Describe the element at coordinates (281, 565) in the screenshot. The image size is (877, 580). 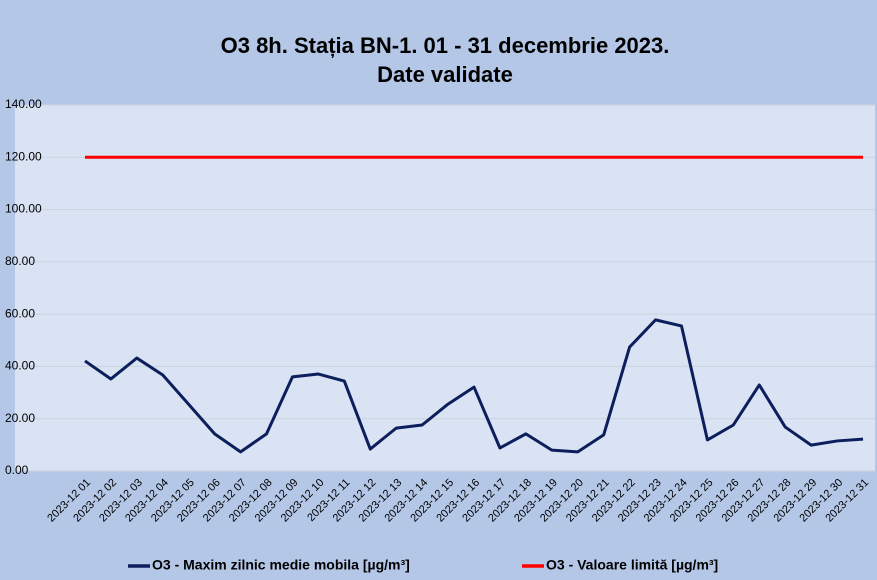
I see `legend-label: O3 - Maxim zilnic medie mobila [µg/m³]` at that location.